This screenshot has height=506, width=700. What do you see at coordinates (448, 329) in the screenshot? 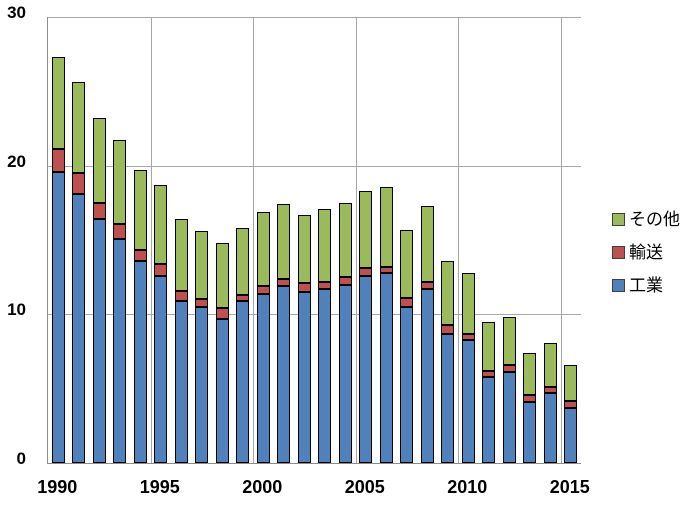
I see `bar-2009-transport-segment` at bounding box center [448, 329].